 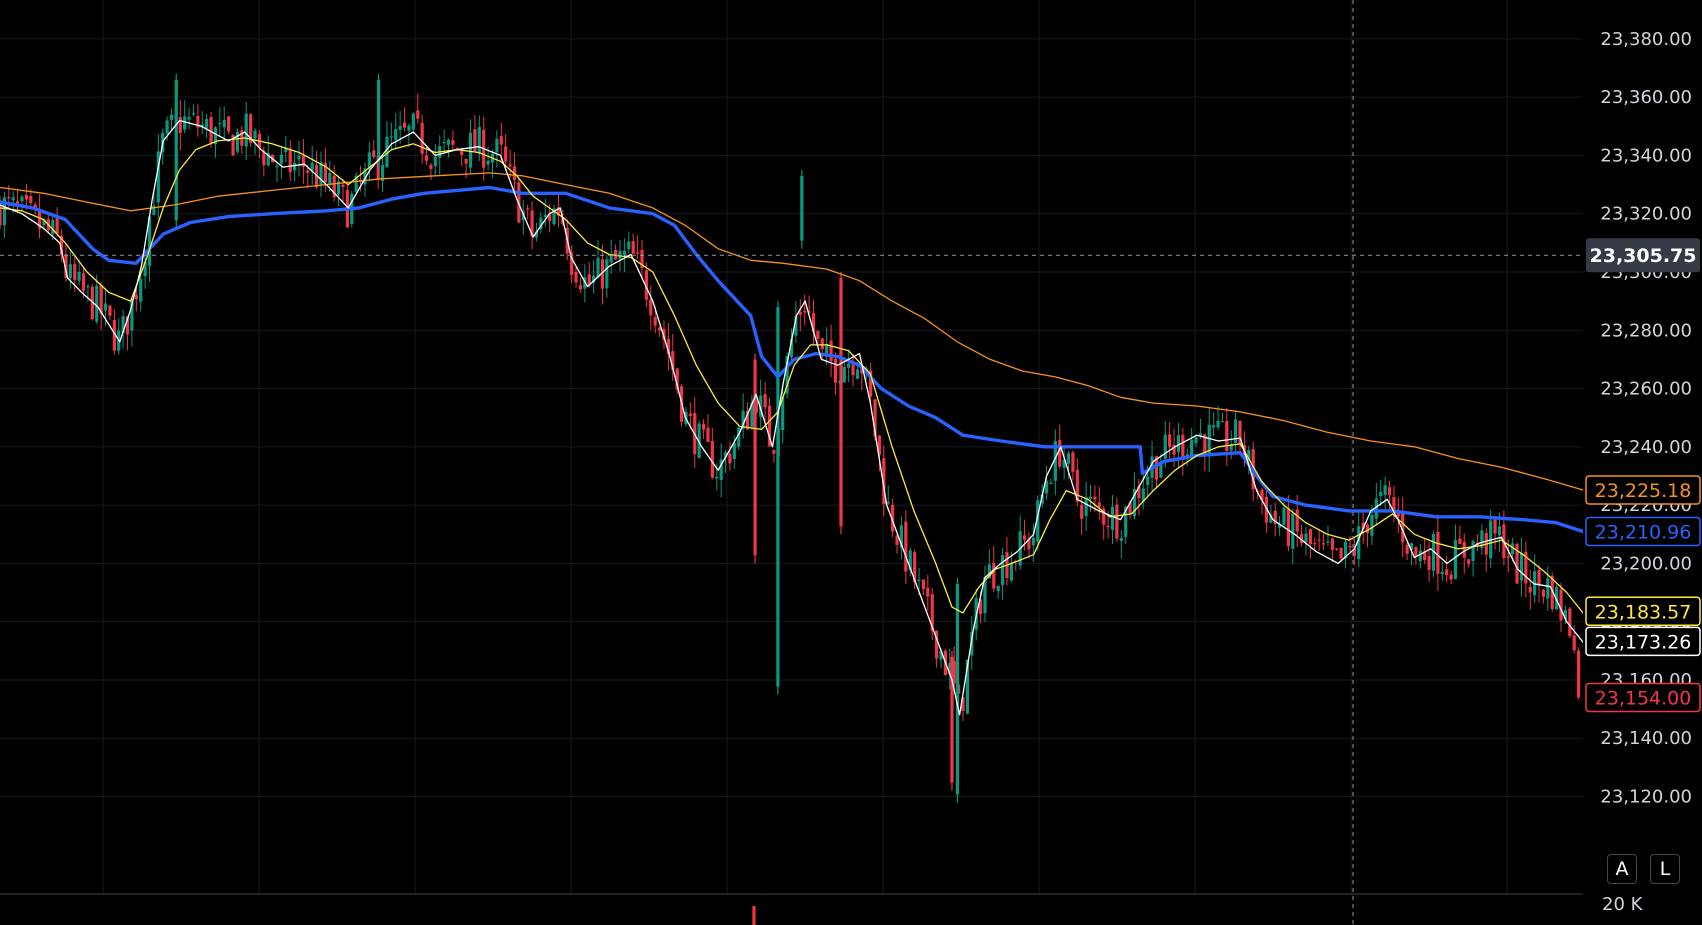 I want to click on price-tick-label: 23,260.00, so click(x=1646, y=389).